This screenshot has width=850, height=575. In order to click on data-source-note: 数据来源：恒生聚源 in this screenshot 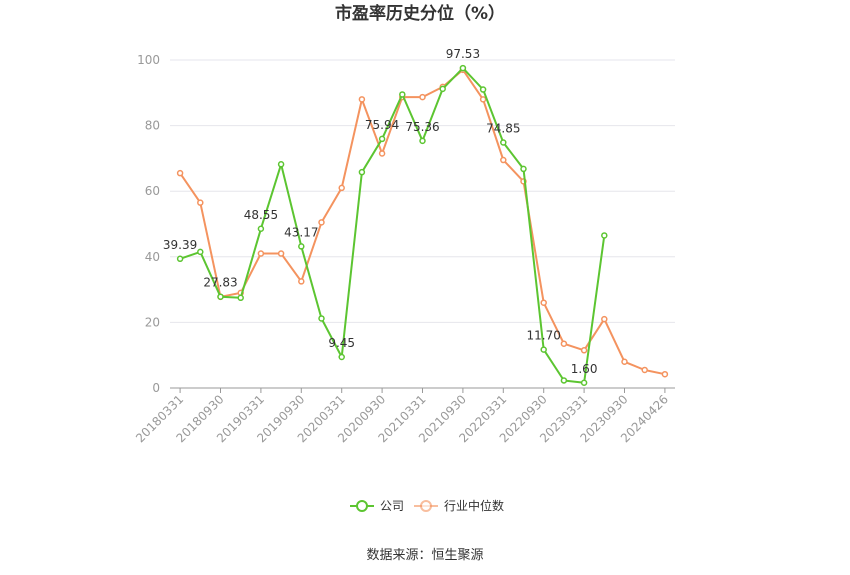, I will do `click(424, 555)`.